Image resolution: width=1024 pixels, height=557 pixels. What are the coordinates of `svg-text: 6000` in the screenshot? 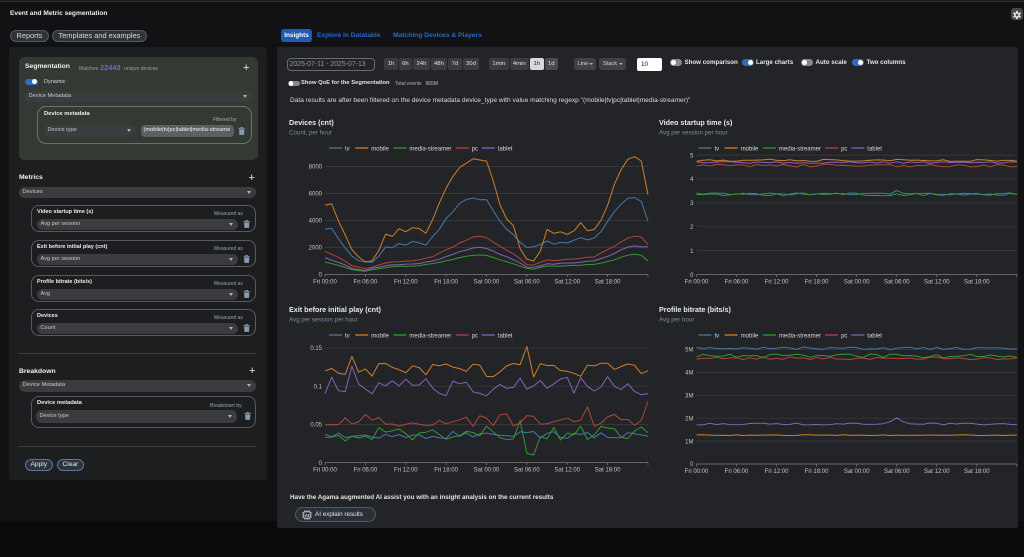 It's located at (316, 195).